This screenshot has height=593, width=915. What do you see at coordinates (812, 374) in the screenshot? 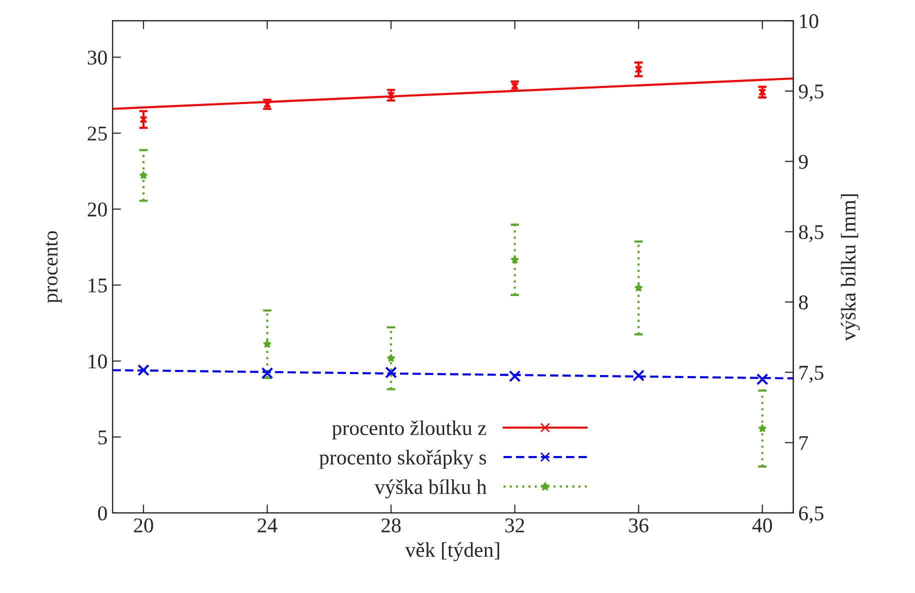
I see `y2-tick-label: 7,5` at bounding box center [812, 374].